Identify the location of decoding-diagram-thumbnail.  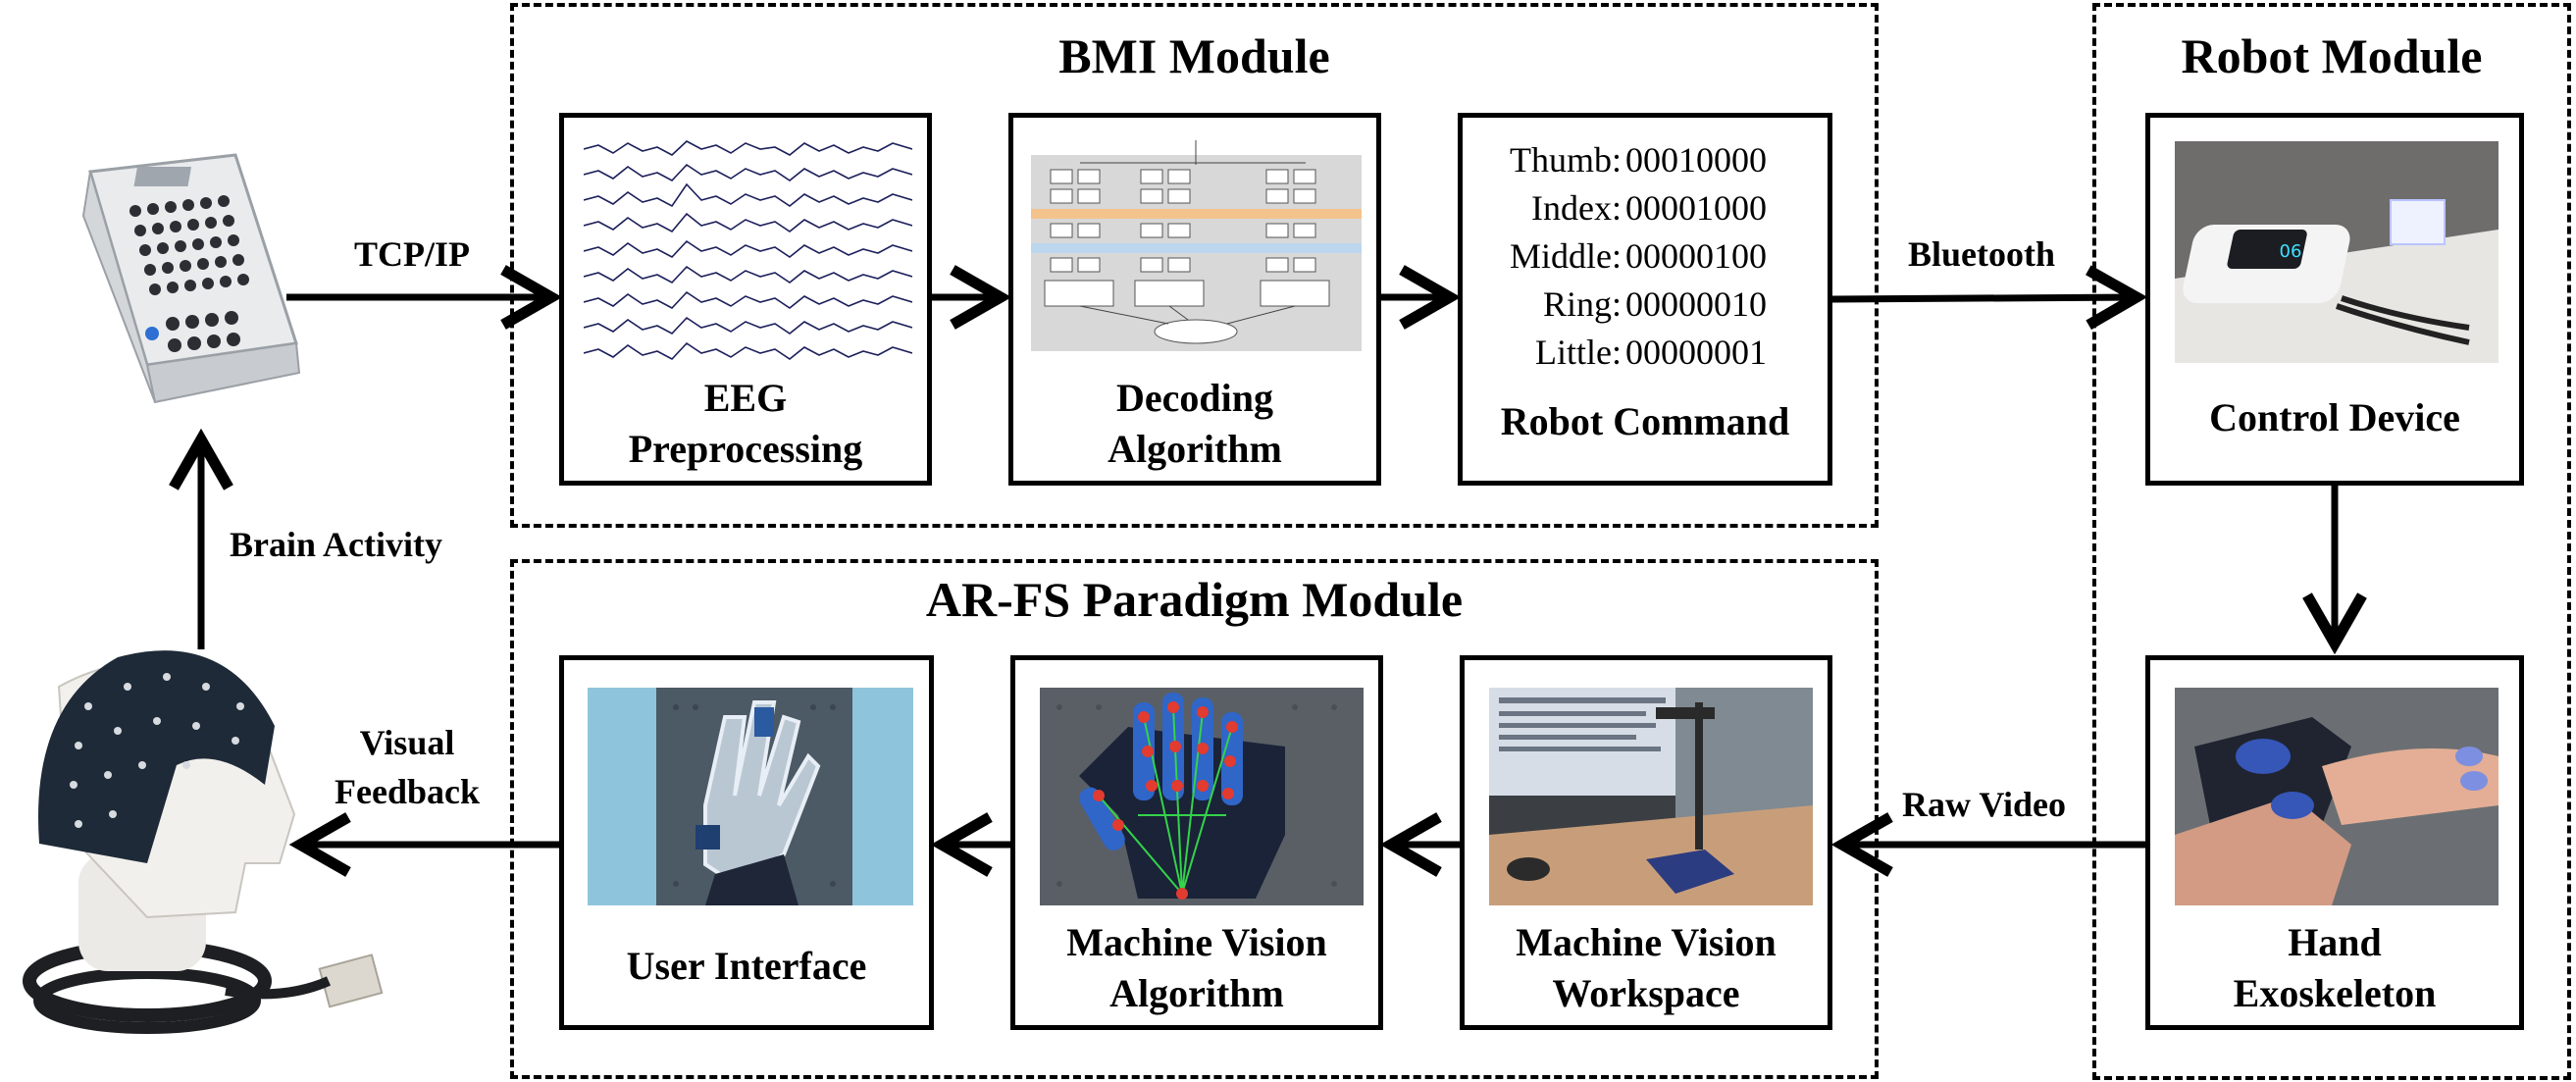
(1196, 250).